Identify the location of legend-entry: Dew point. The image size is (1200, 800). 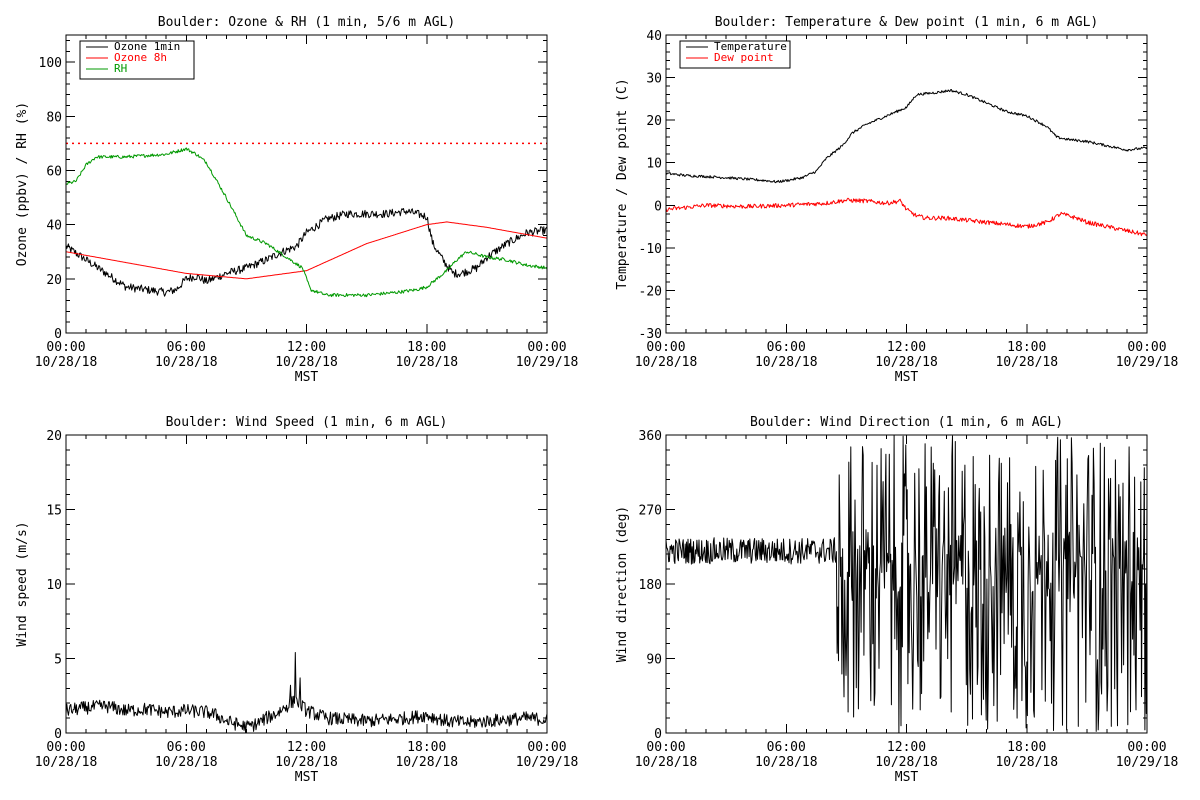
(744, 57).